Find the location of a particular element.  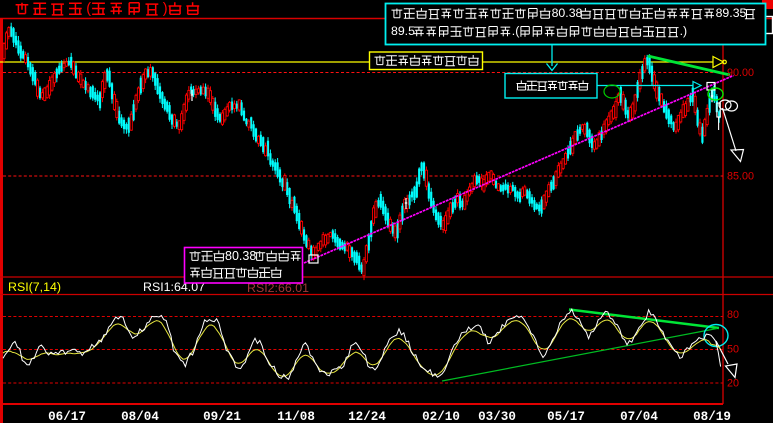

svg-text: 85.00 is located at coordinates (740, 176).